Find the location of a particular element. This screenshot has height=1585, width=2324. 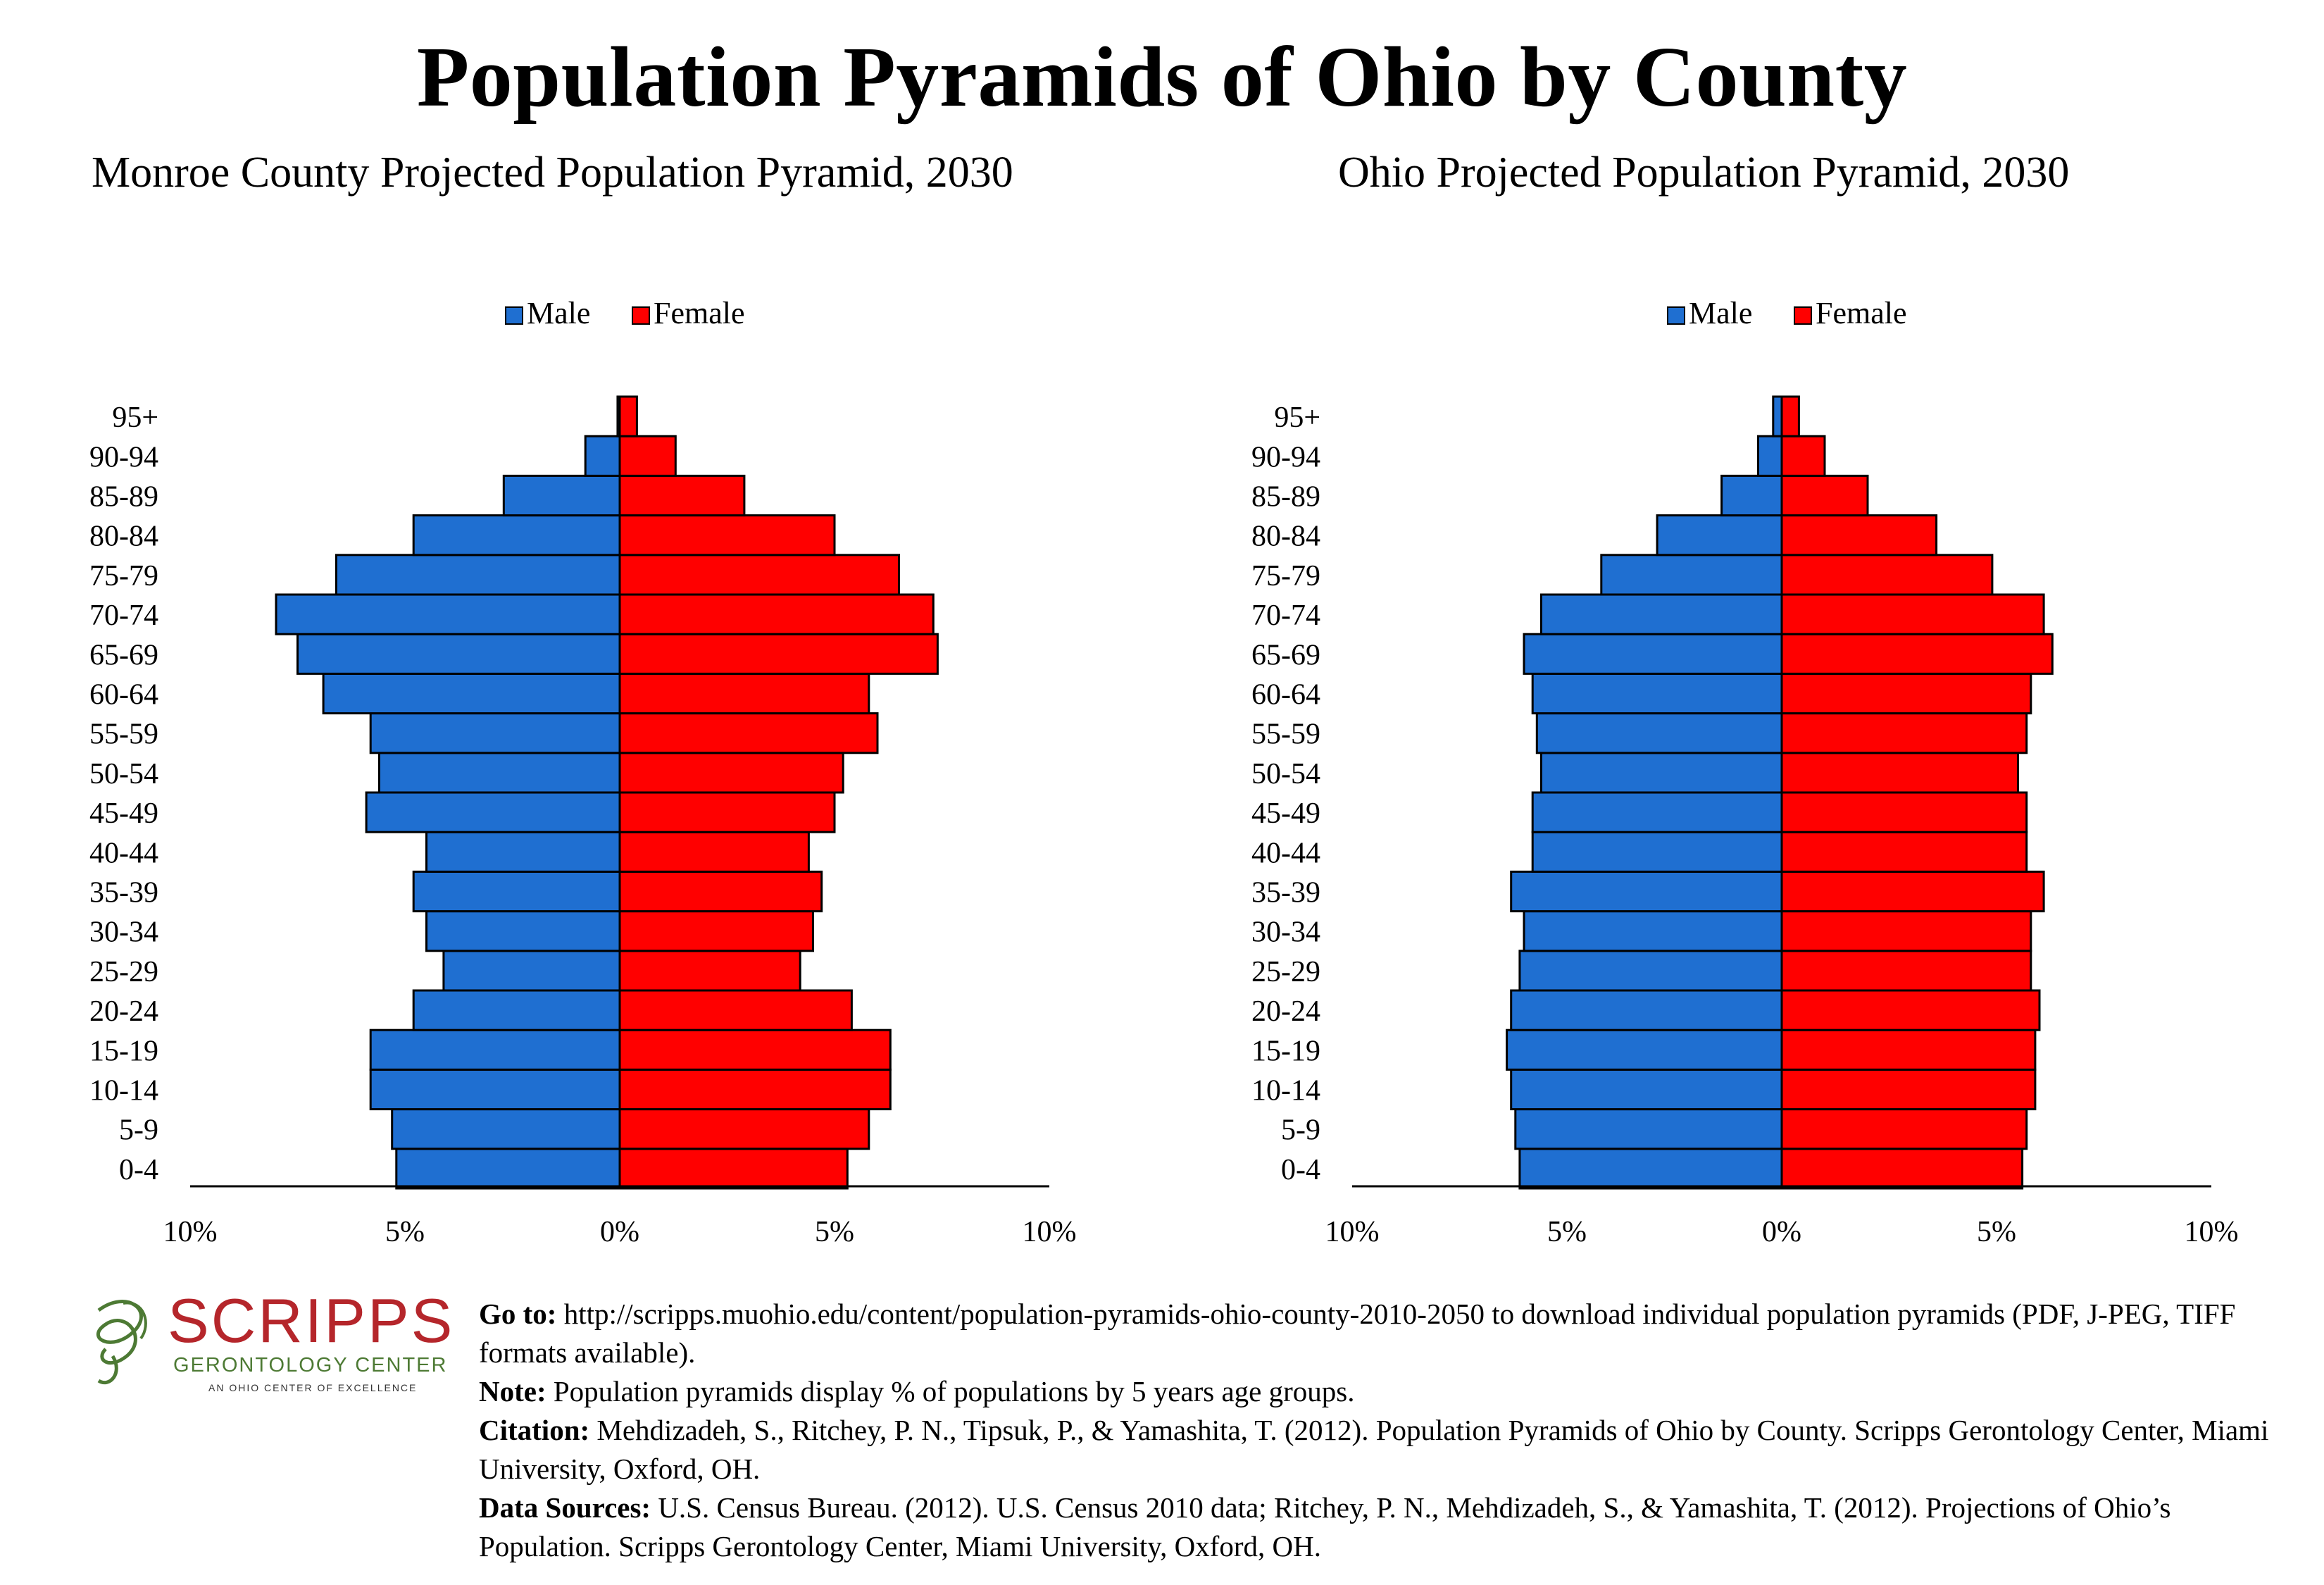

citation-label: Citation: is located at coordinates (534, 1430).